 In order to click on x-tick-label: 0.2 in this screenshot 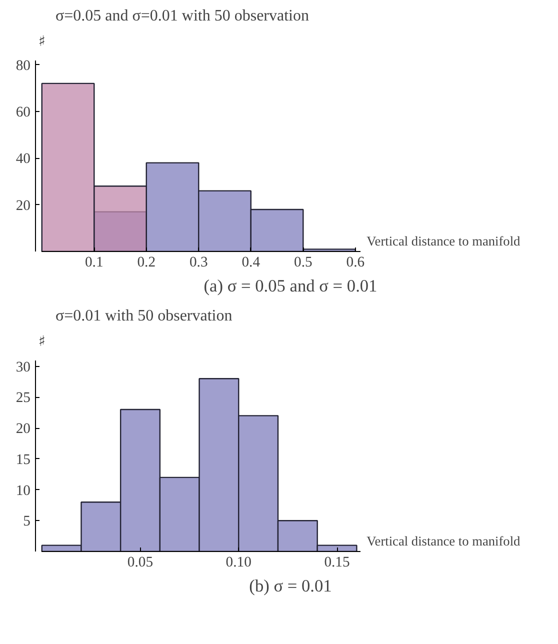, I will do `click(146, 262)`.